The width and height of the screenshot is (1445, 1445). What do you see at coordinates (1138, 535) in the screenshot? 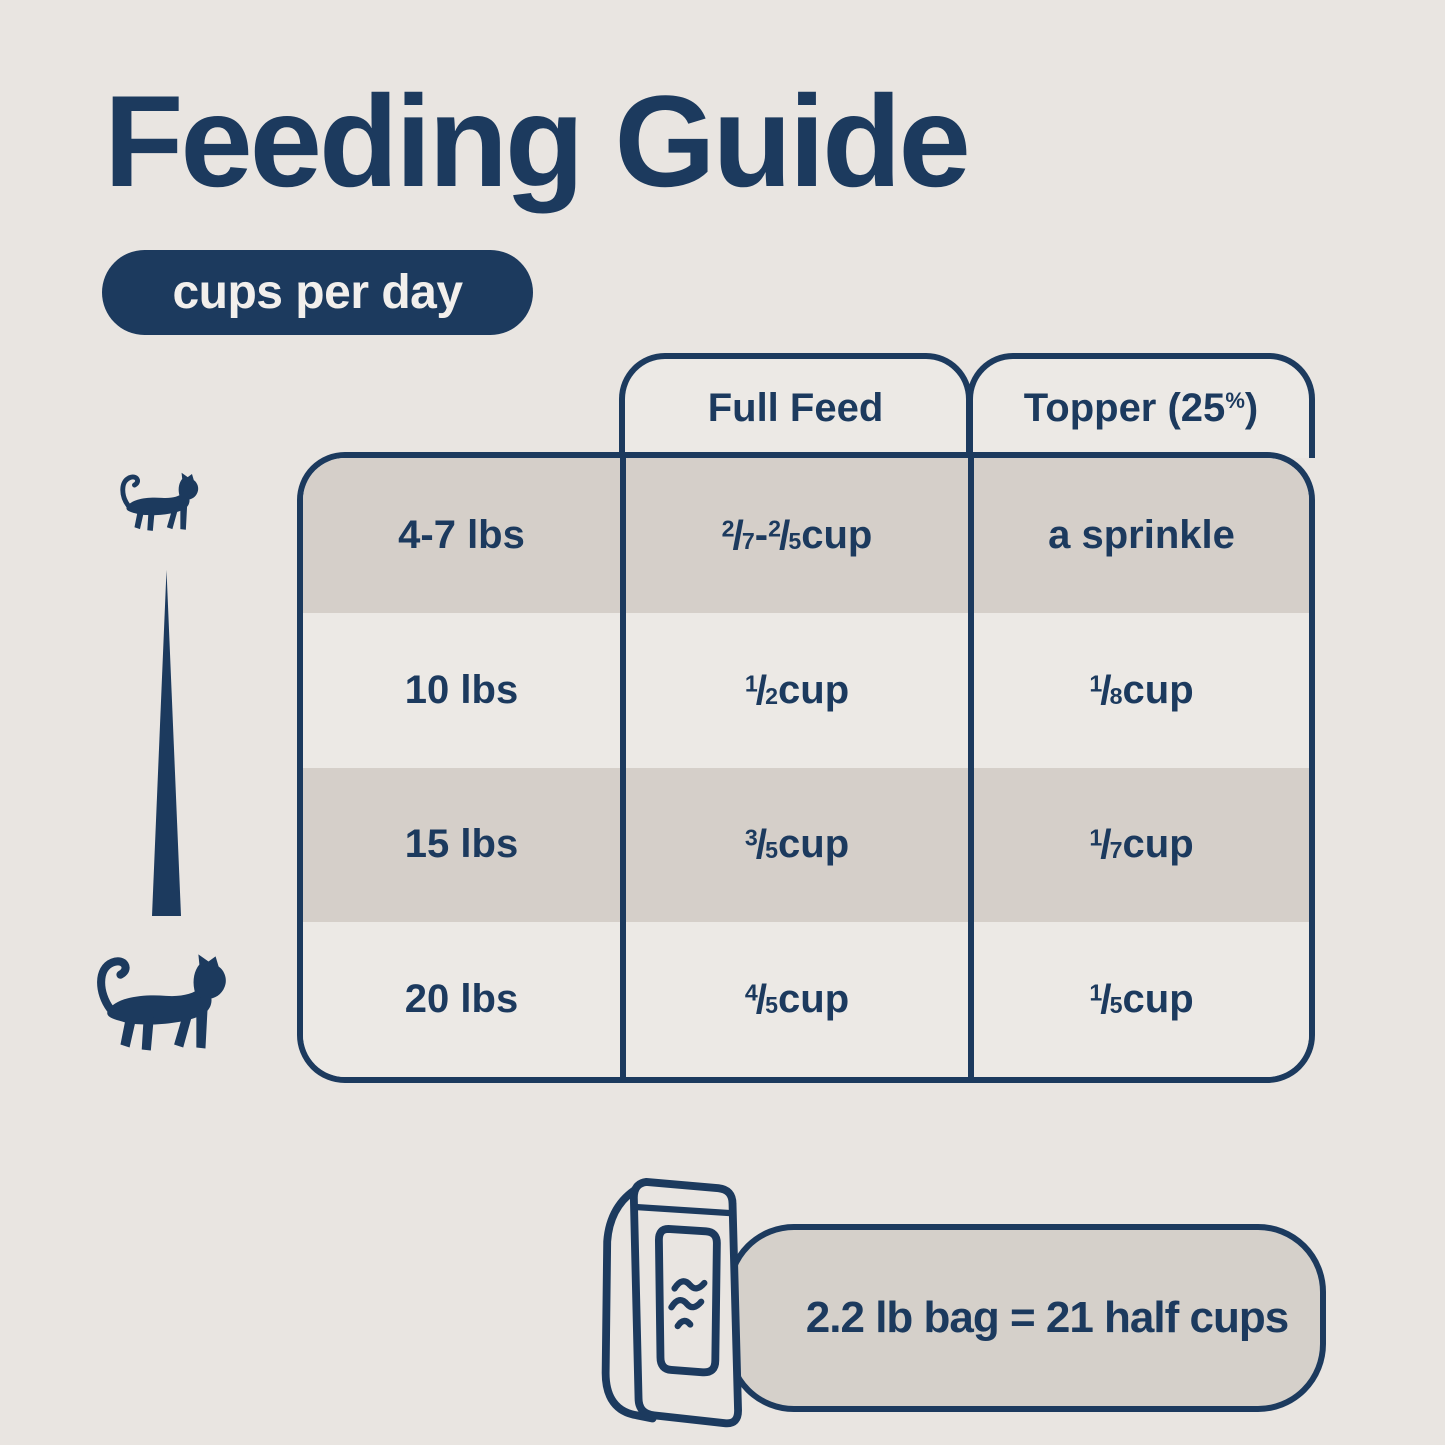
I see `topper-cell: a sprinkle` at bounding box center [1138, 535].